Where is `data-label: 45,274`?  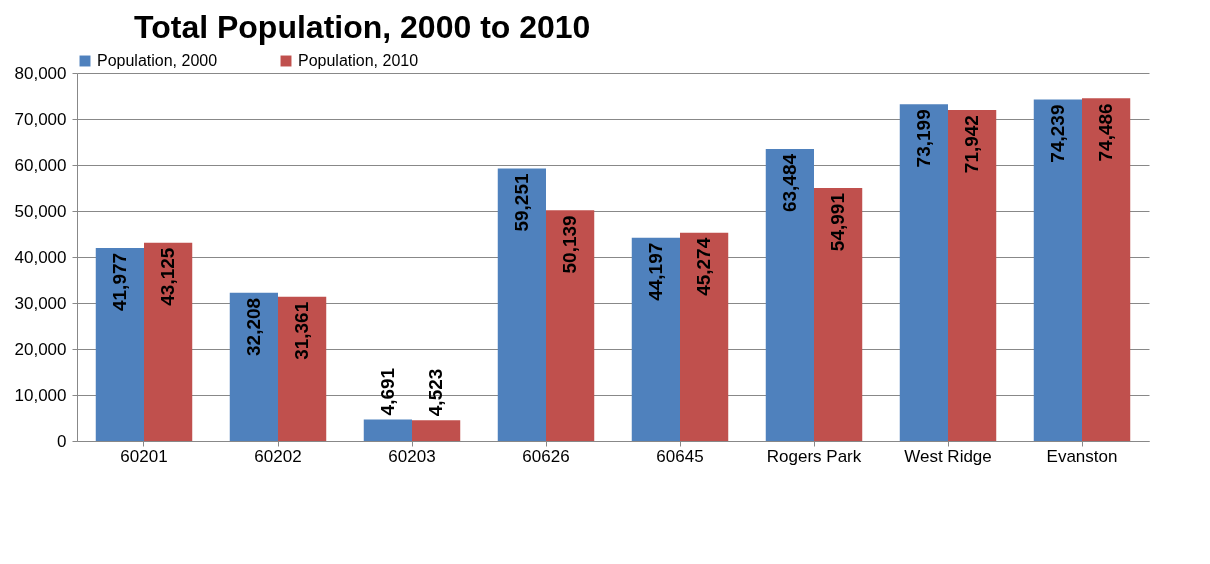 data-label: 45,274 is located at coordinates (704, 266).